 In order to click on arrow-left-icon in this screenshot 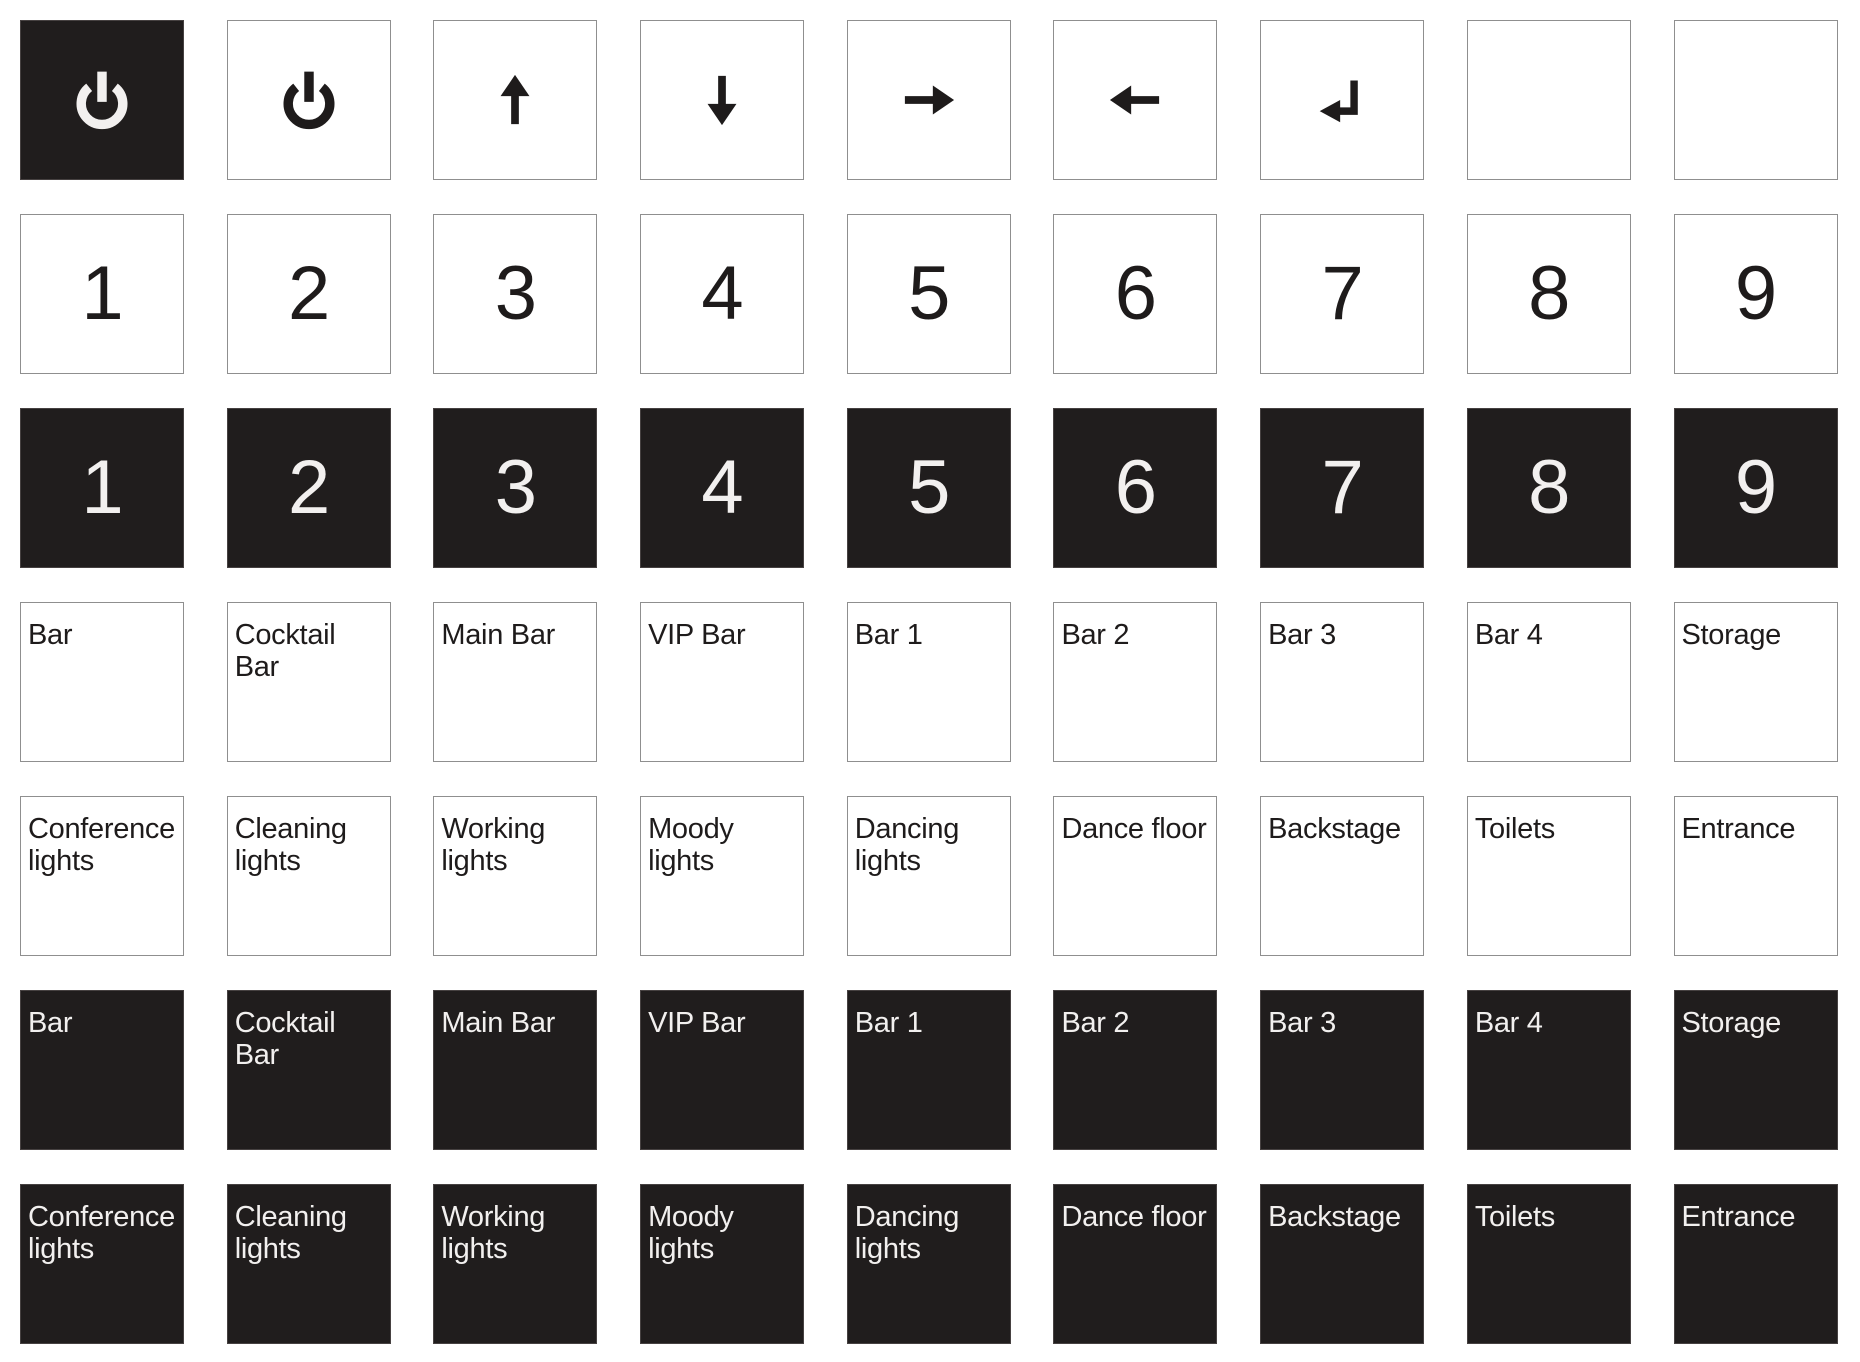, I will do `click(1135, 100)`.